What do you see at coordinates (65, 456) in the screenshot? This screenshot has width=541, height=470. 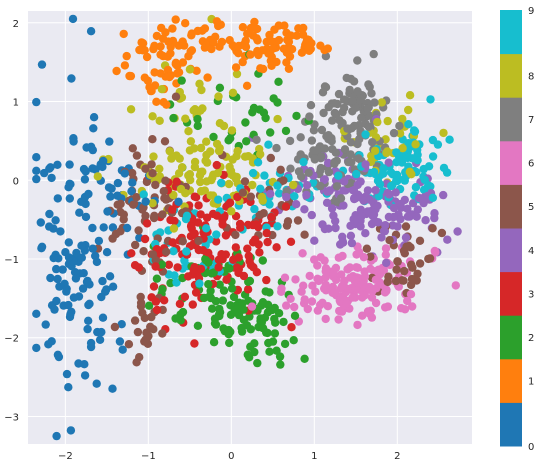 I see `x-tick-label: −2` at bounding box center [65, 456].